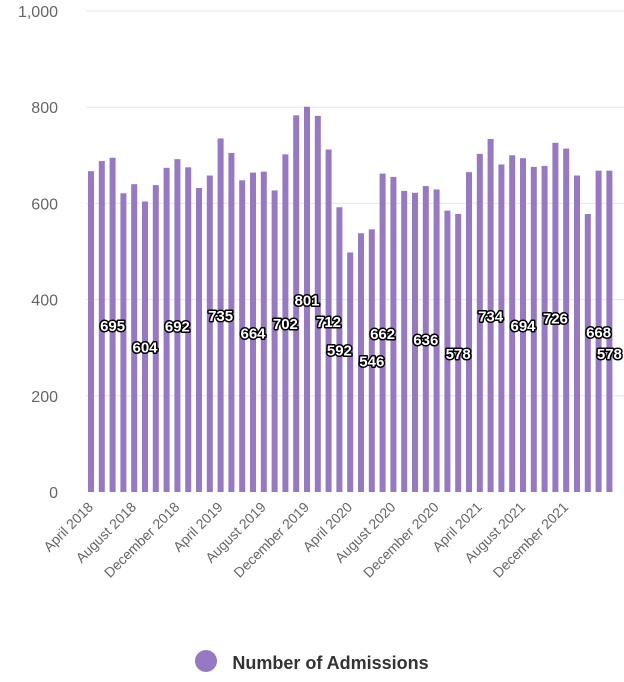 The image size is (624, 682). I want to click on data-label: 546, so click(371, 362).